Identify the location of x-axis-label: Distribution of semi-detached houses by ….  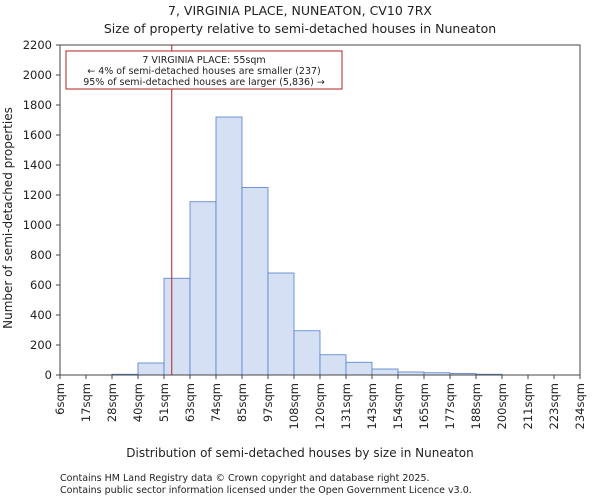
(299, 453).